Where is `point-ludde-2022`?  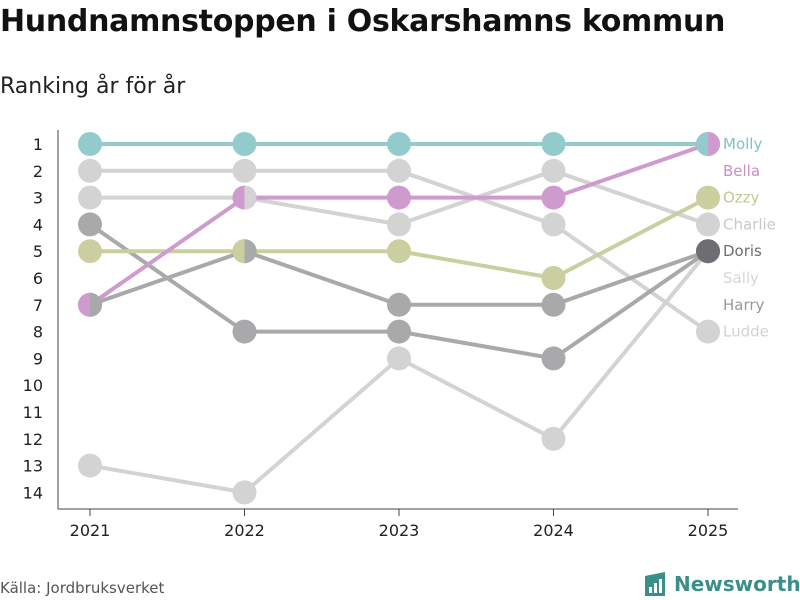 point-ludde-2022 is located at coordinates (244, 170).